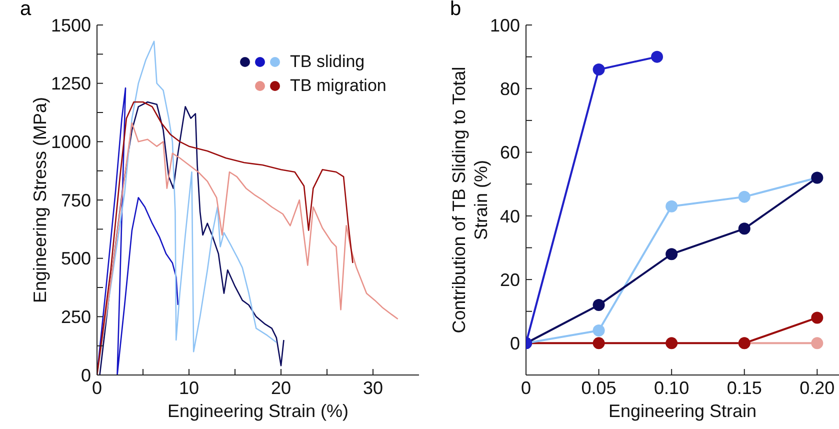  Describe the element at coordinates (70, 142) in the screenshot. I see `y-tick-label: 1000` at that location.